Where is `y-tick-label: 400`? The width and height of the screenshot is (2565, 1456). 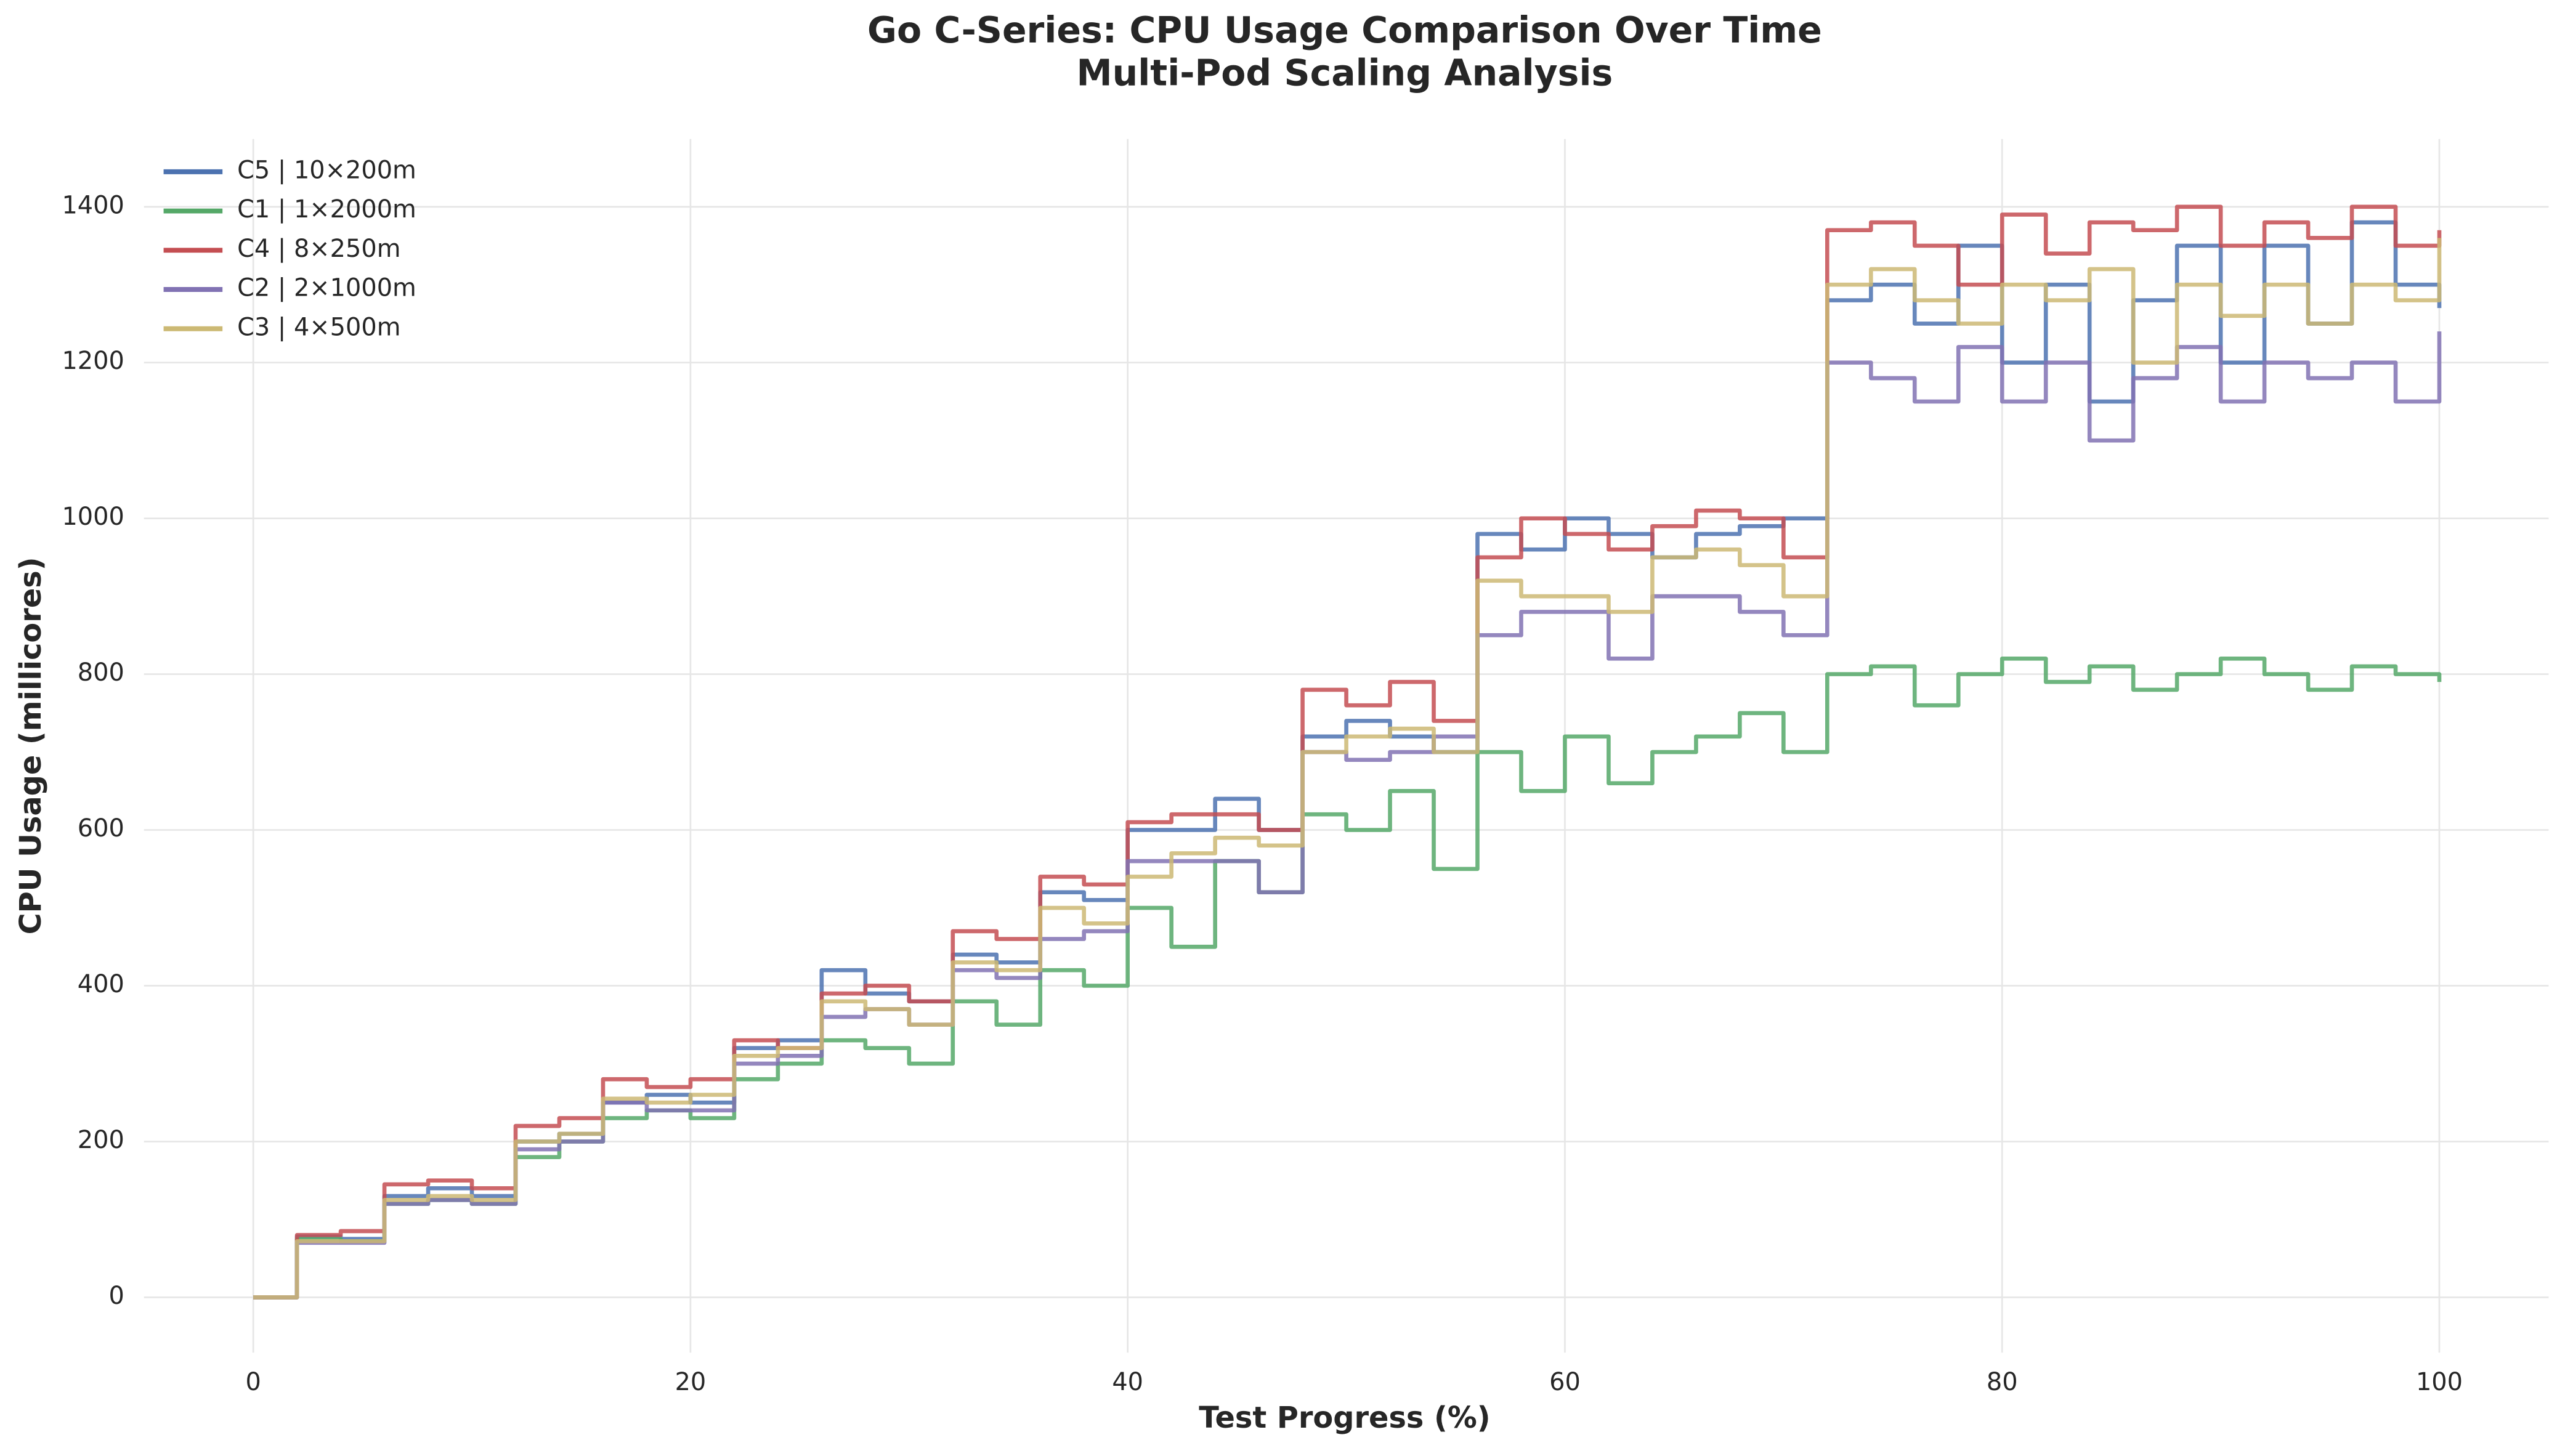 y-tick-label: 400 is located at coordinates (101, 984).